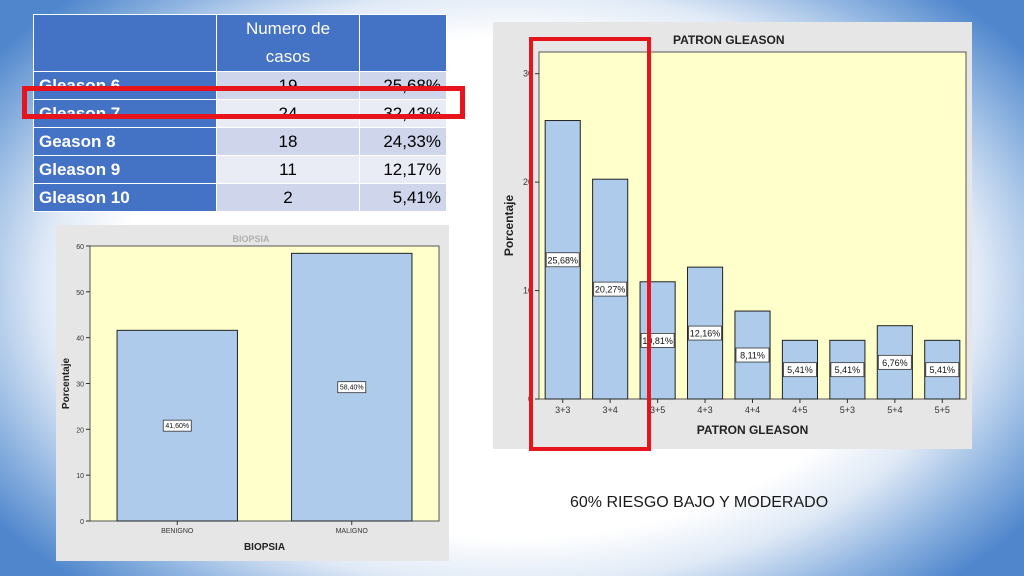 The image size is (1024, 576). What do you see at coordinates (894, 410) in the screenshot?
I see `x-tick-label: 5+4` at bounding box center [894, 410].